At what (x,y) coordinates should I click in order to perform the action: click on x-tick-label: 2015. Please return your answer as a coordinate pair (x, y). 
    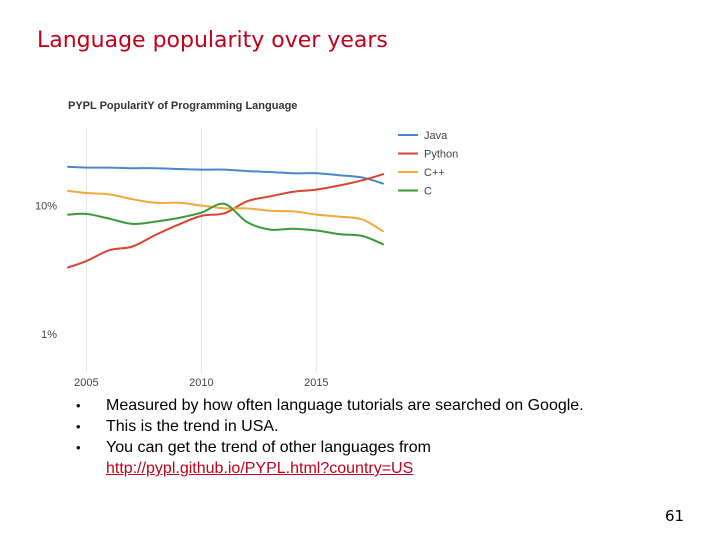
    Looking at the image, I should click on (316, 383).